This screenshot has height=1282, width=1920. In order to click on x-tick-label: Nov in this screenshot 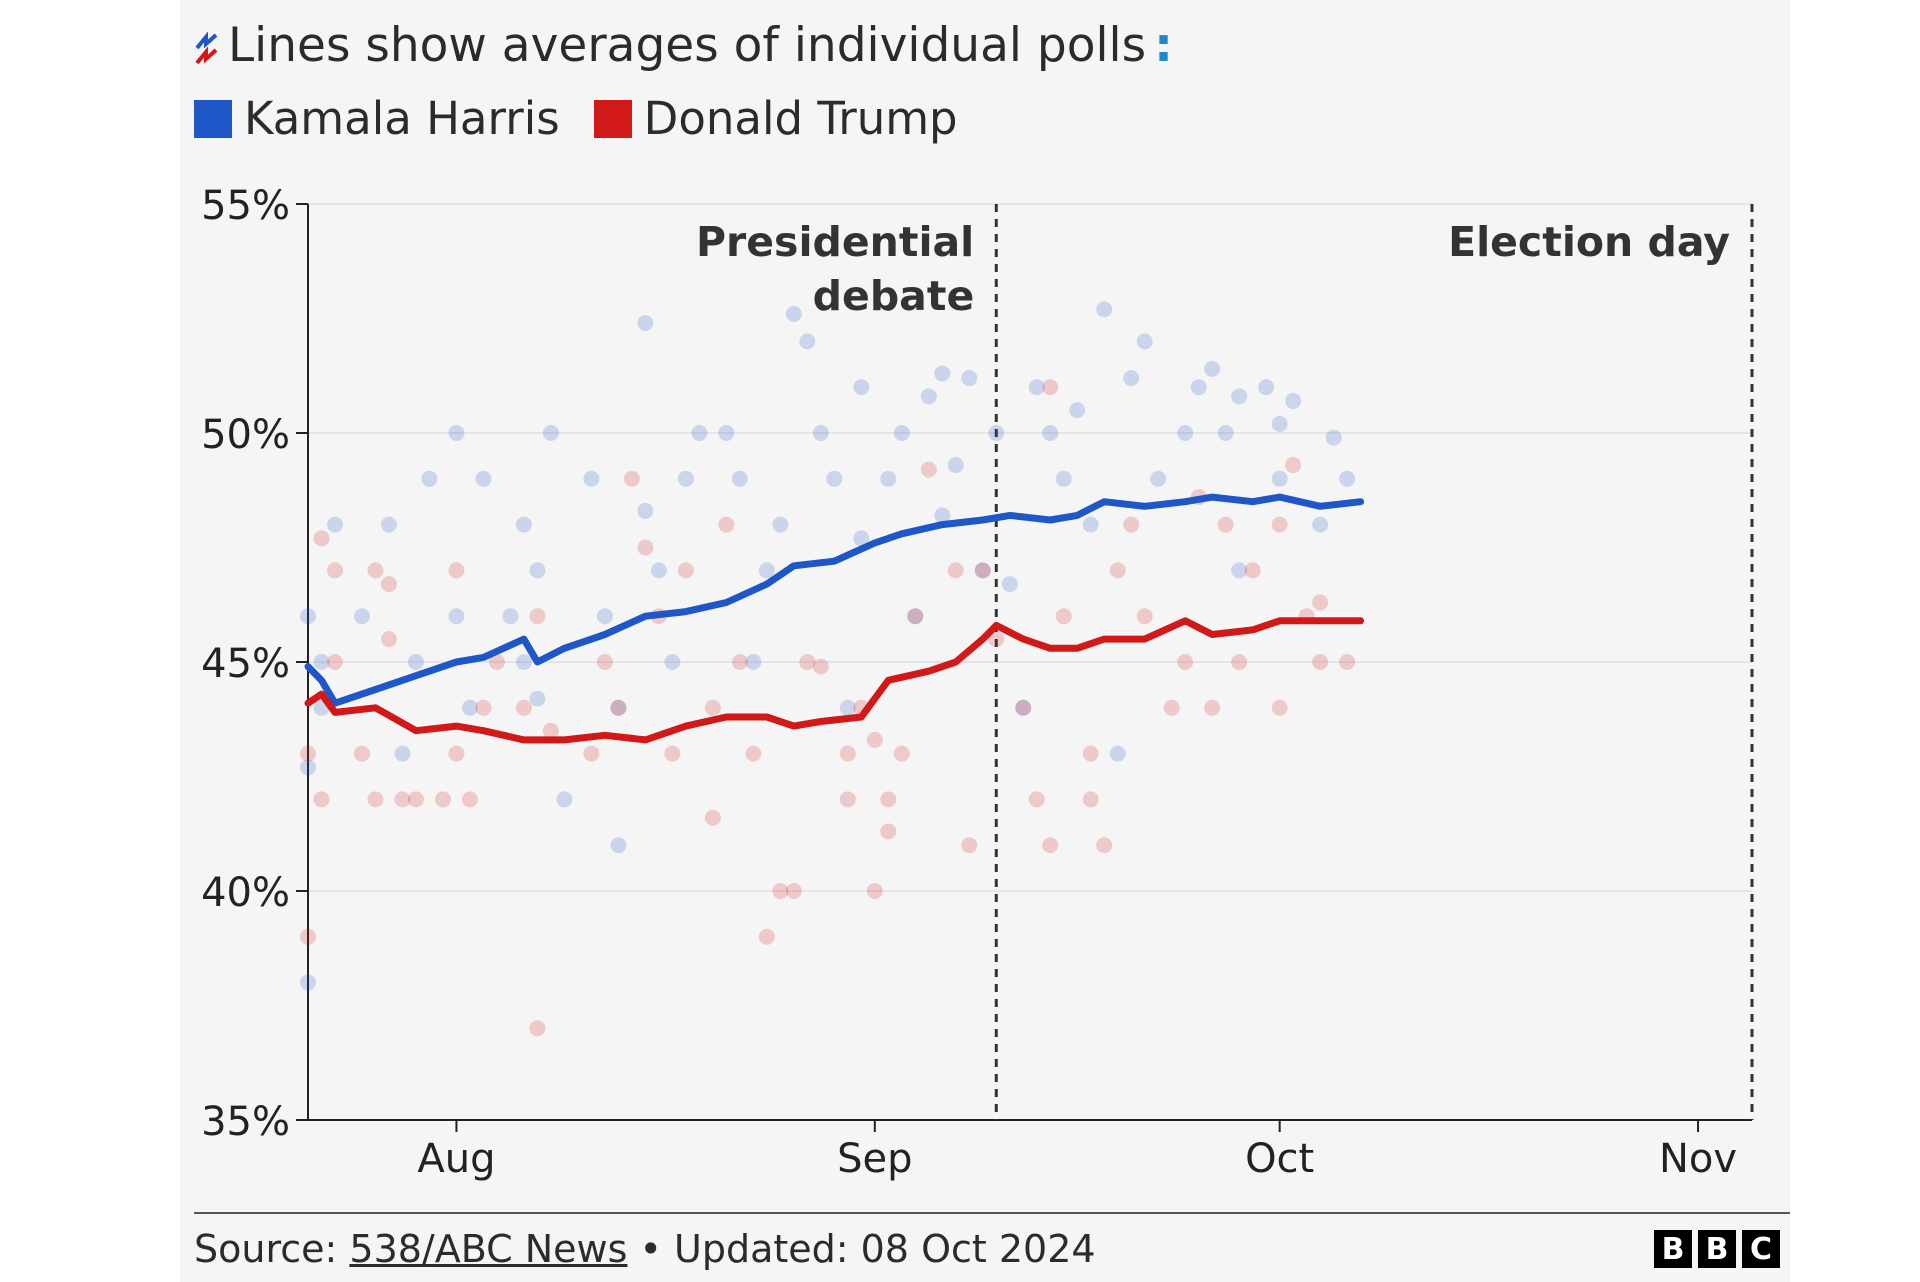, I will do `click(1698, 1159)`.